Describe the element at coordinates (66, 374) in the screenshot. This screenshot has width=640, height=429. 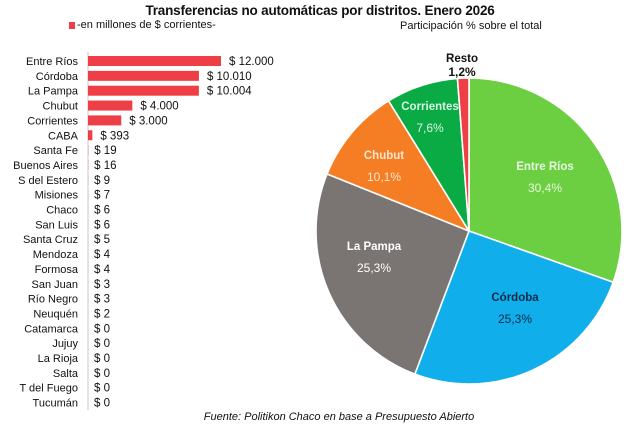
I see `bar-category-label: Salta` at that location.